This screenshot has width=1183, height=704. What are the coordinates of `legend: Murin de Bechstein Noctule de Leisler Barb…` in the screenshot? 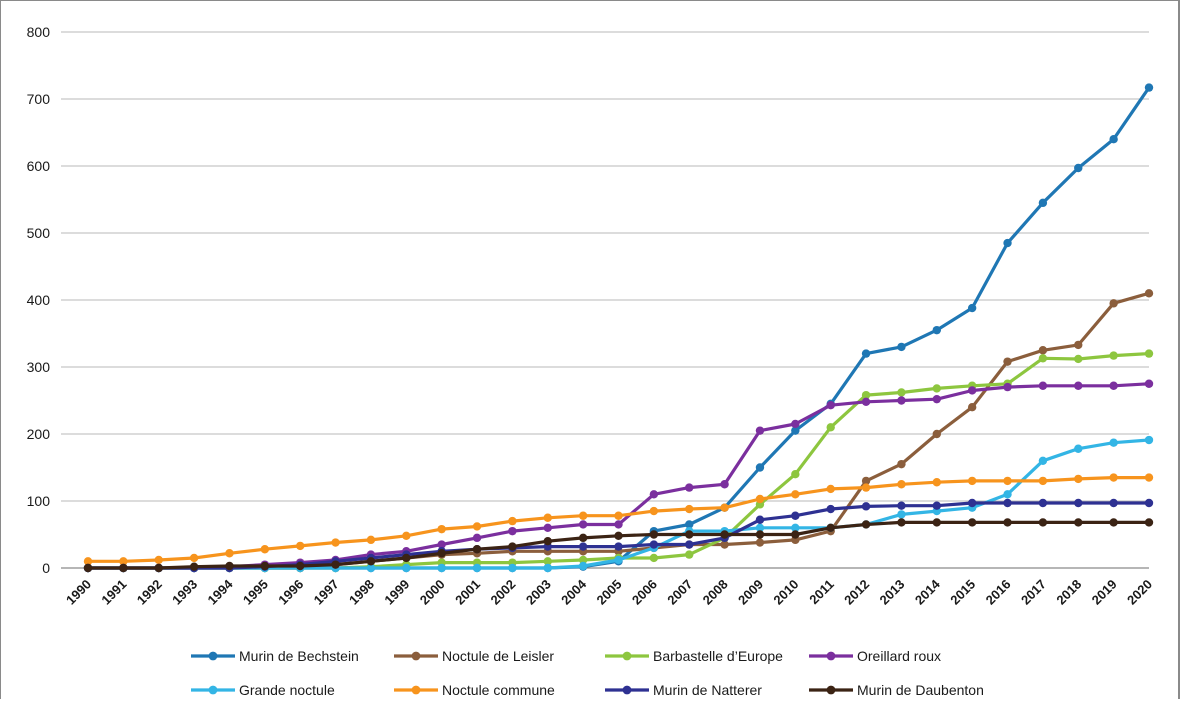 It's located at (587, 673).